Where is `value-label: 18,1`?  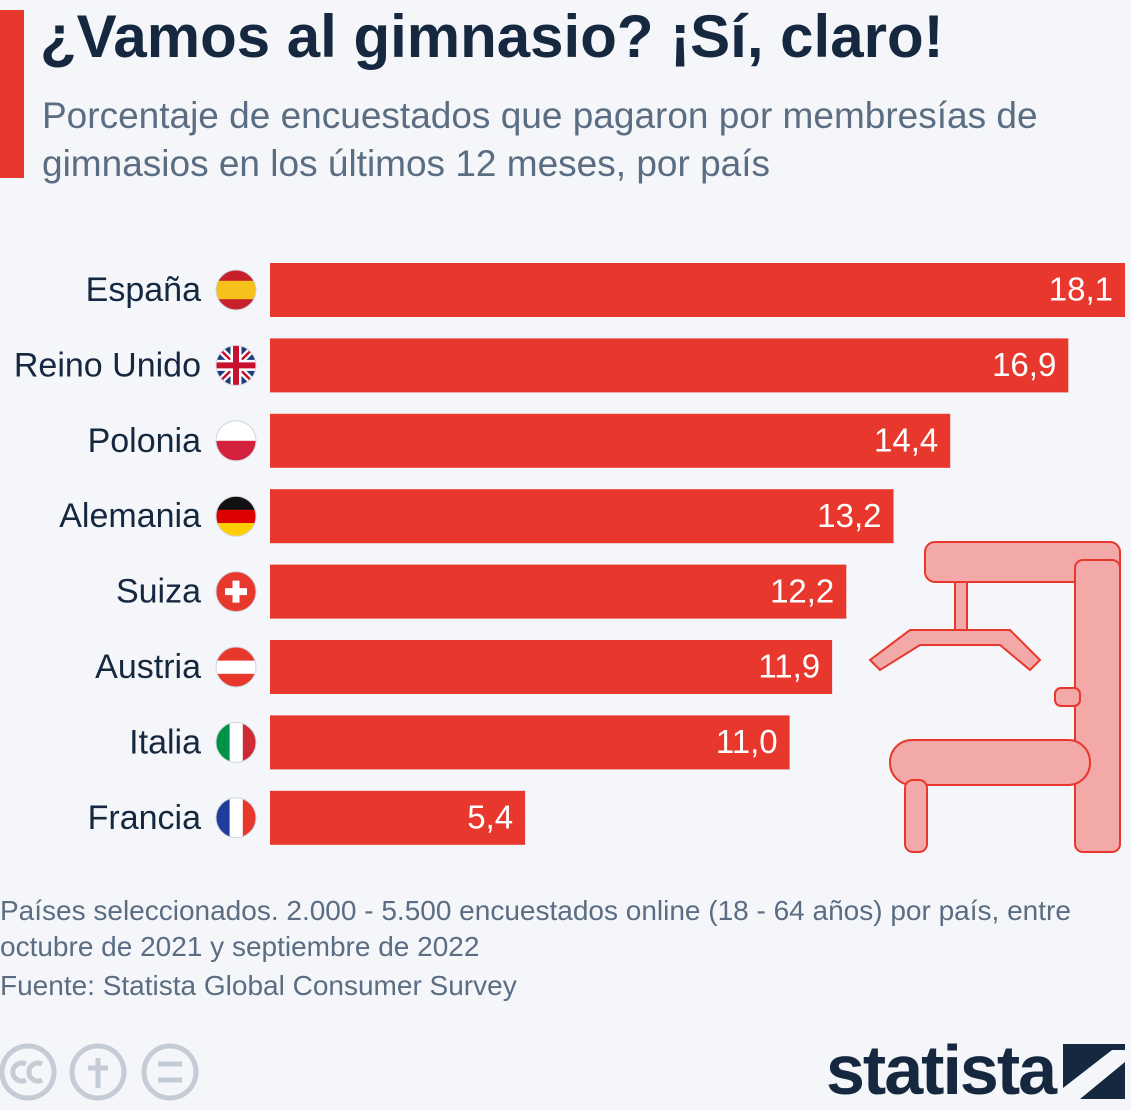
value-label: 18,1 is located at coordinates (1081, 289).